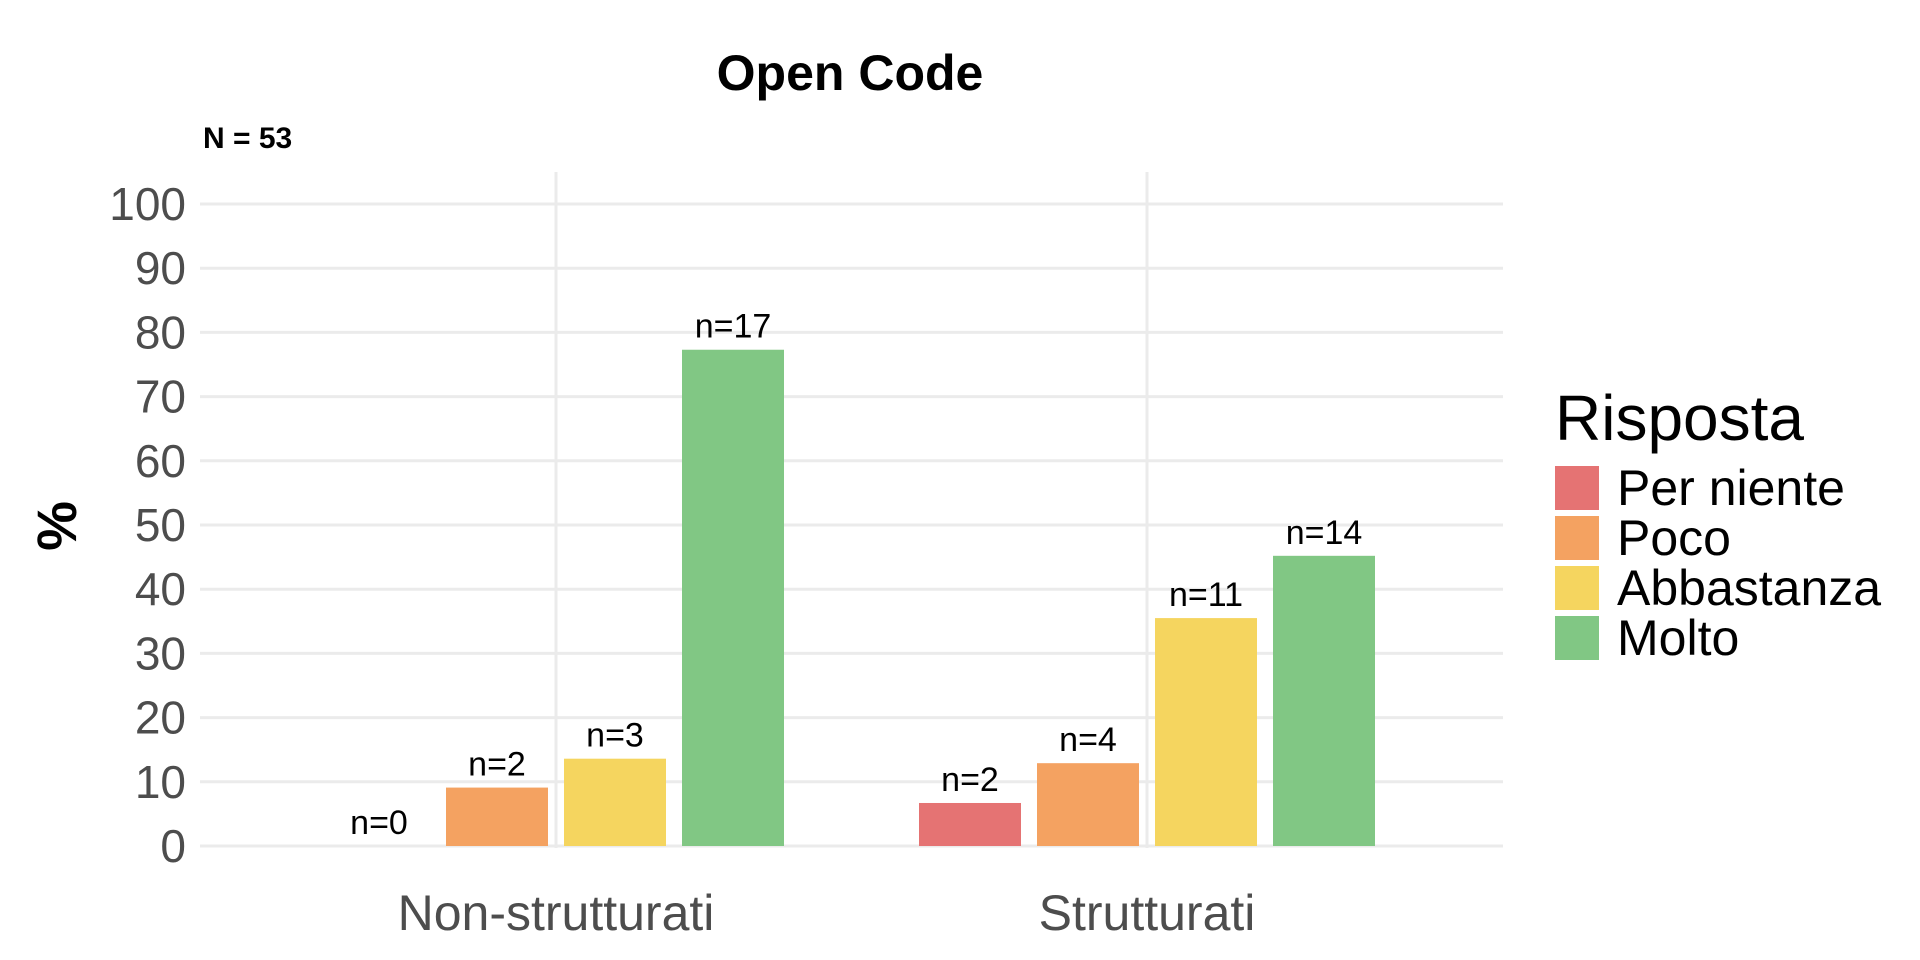  Describe the element at coordinates (160, 268) in the screenshot. I see `y-tick-label: 90` at that location.